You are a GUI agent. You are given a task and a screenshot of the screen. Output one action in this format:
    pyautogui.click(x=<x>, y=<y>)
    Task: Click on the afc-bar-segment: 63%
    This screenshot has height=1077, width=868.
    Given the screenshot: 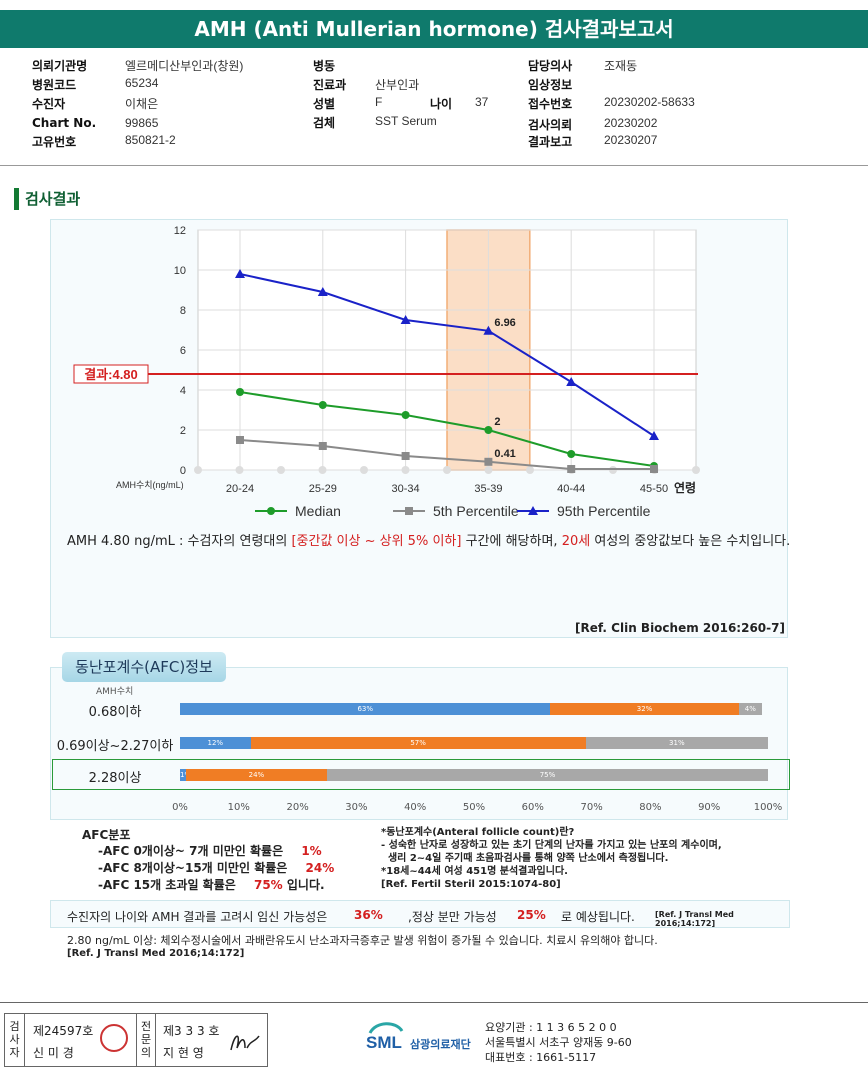 What is the action you would take?
    pyautogui.click(x=365, y=709)
    